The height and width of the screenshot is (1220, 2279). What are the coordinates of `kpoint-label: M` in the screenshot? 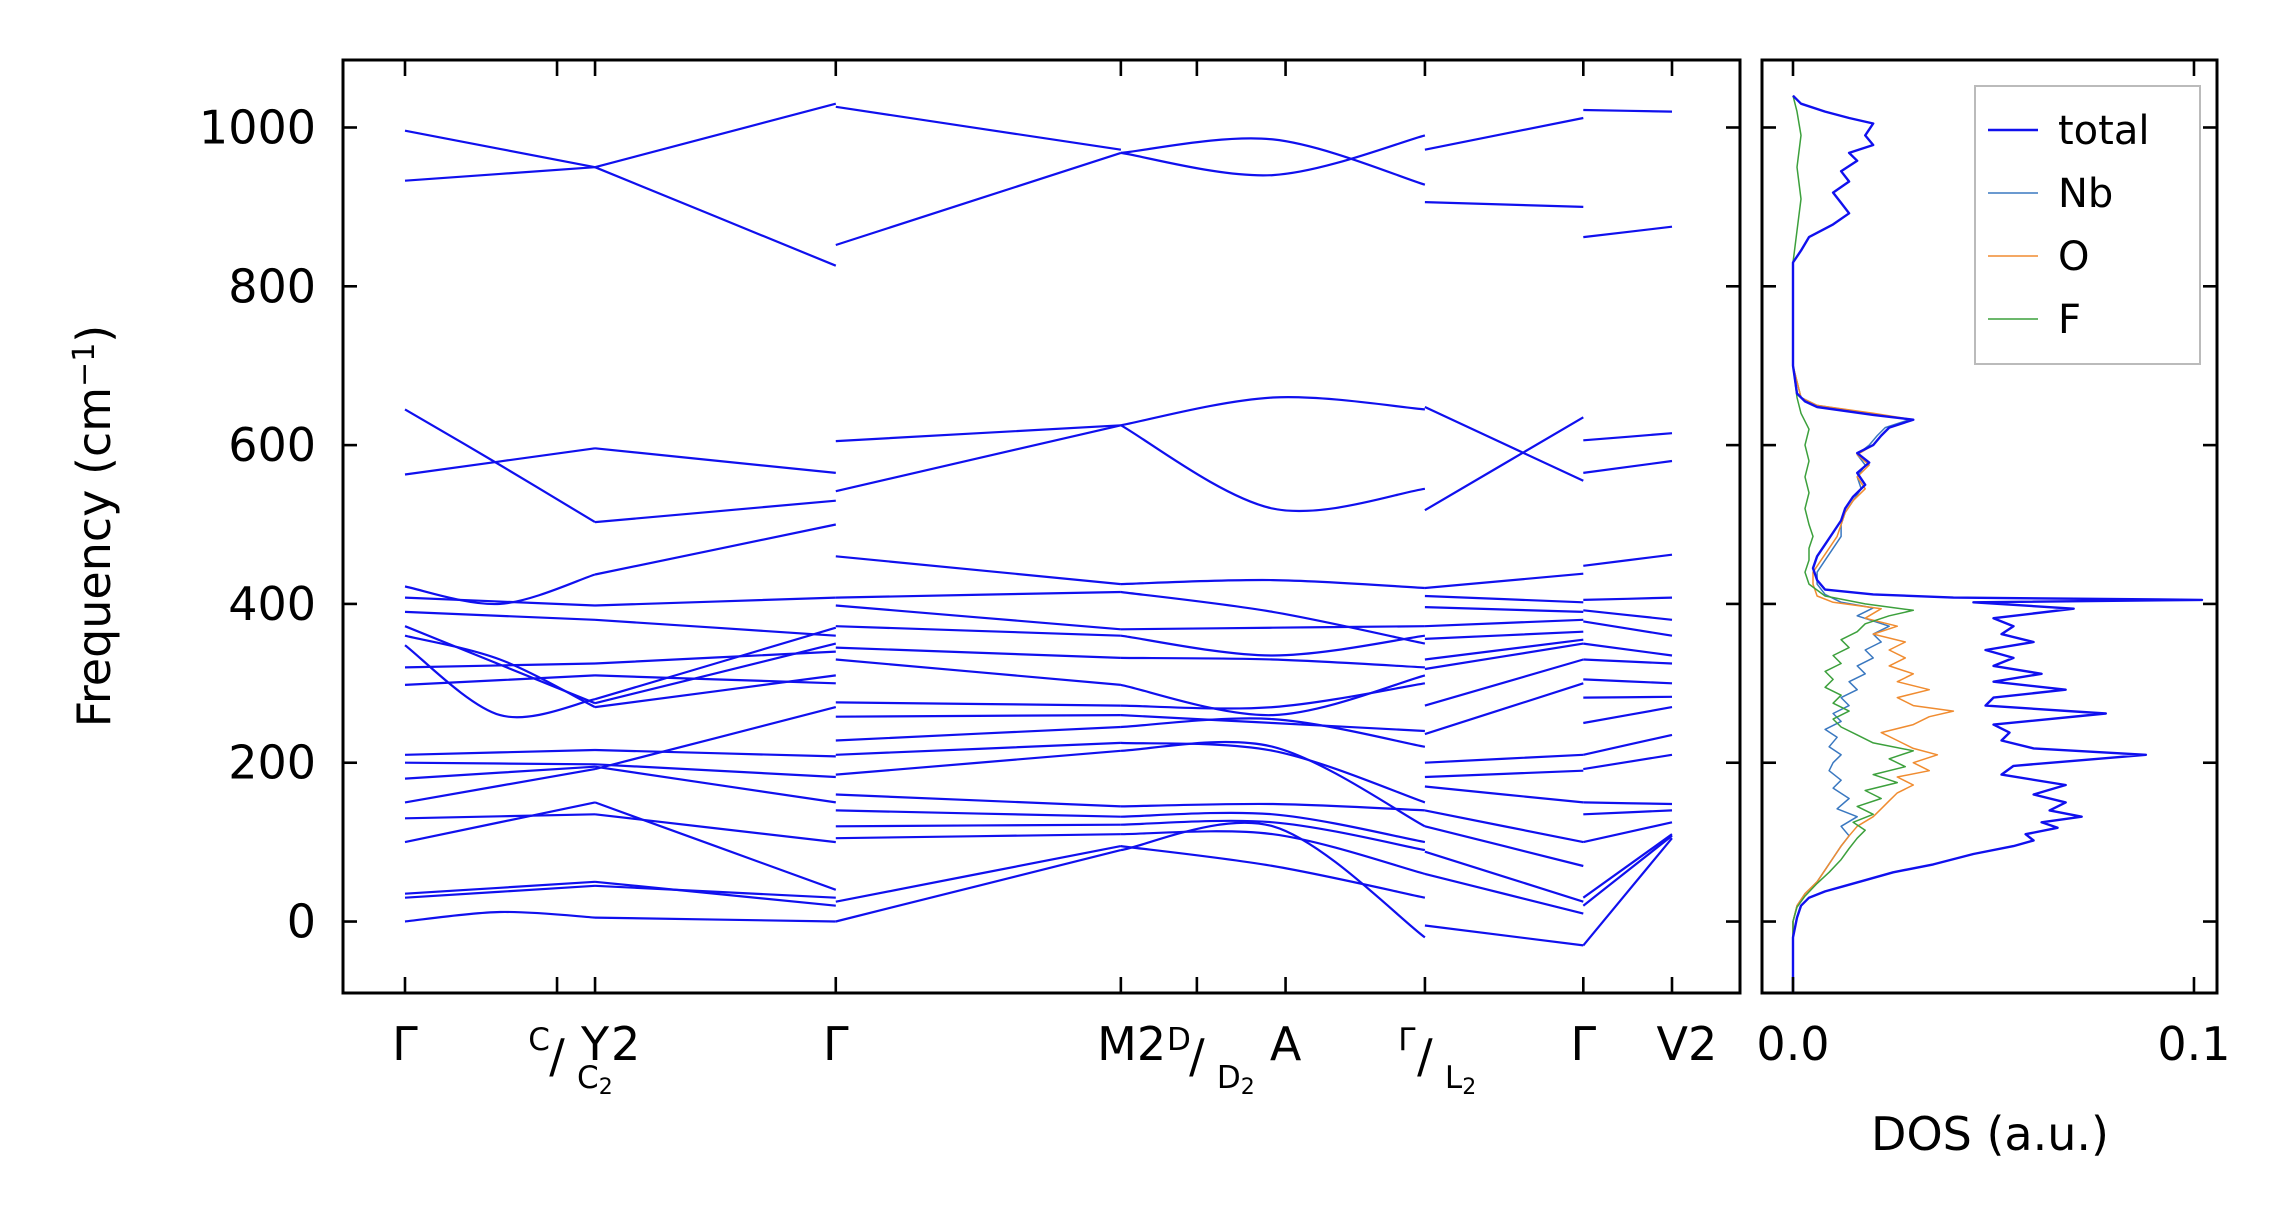 It's located at (1117, 1044).